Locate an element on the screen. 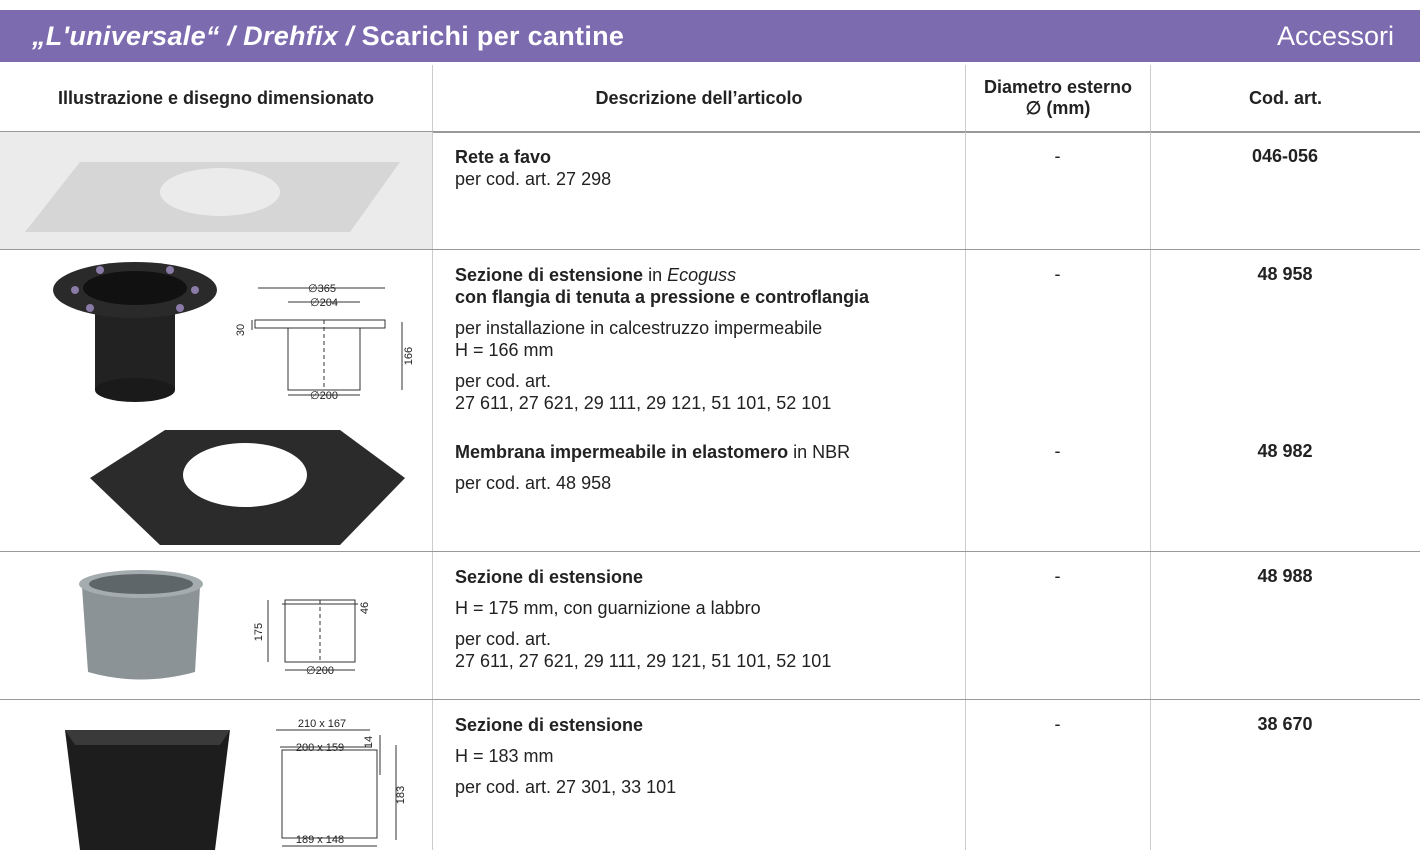 This screenshot has width=1420, height=850. description-block: H = 183 mm is located at coordinates (710, 756).